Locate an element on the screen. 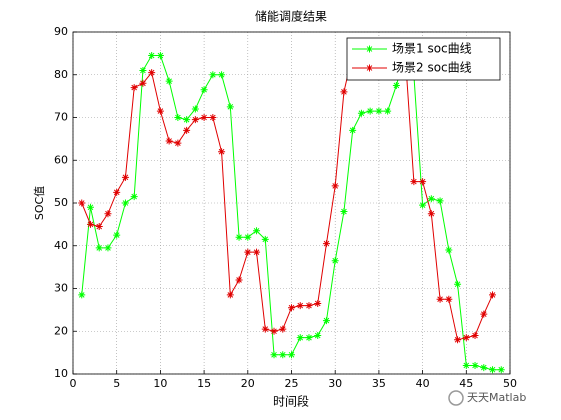 The width and height of the screenshot is (561, 420). x-tick-label: 50 is located at coordinates (510, 383).